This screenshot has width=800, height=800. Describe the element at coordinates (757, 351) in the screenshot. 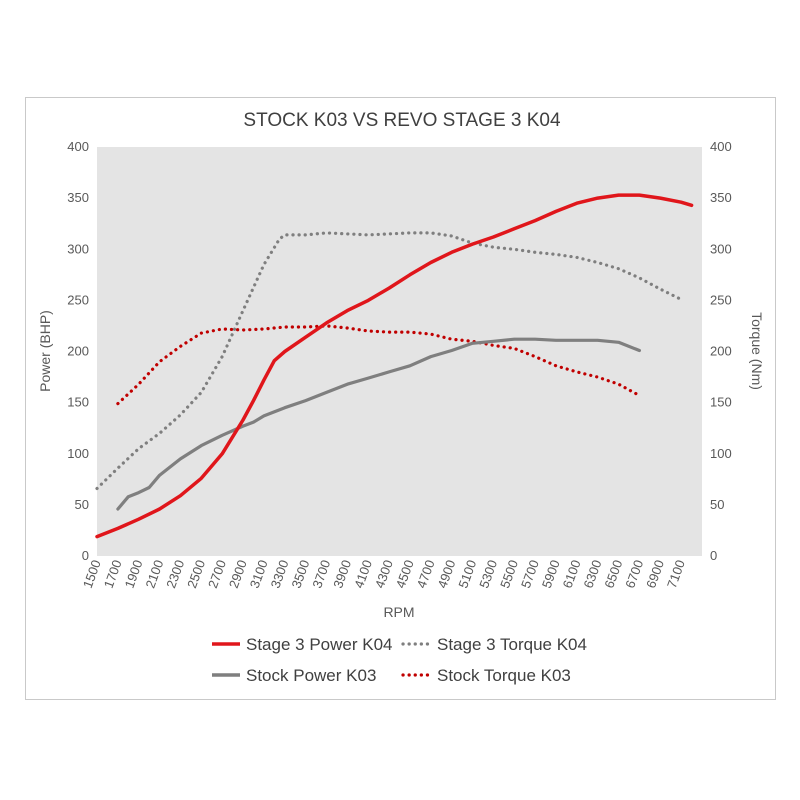

I see `y-axis-right-title: Torque (Nm)` at that location.